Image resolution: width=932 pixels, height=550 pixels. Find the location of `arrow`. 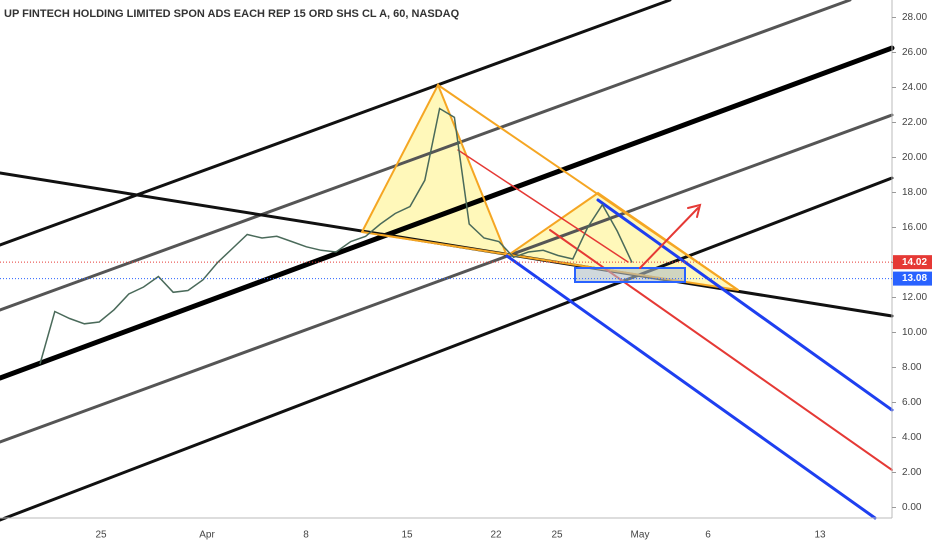

arrow is located at coordinates (669, 238).